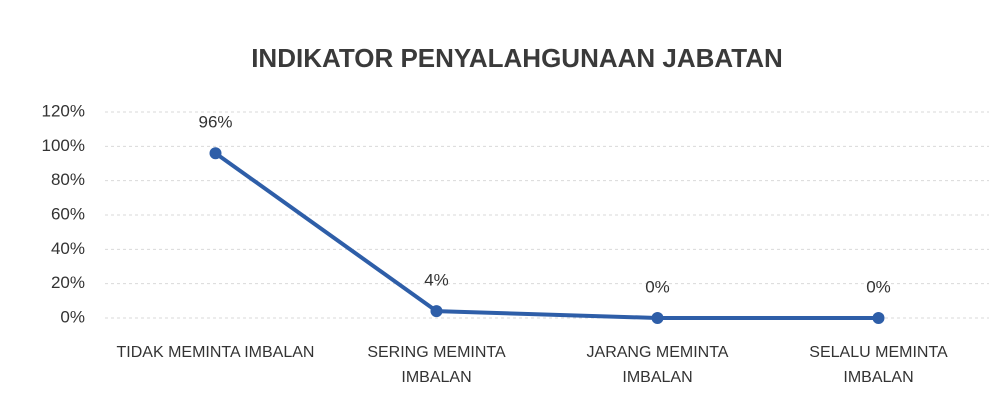 This screenshot has width=1006, height=406. What do you see at coordinates (215, 122) in the screenshot?
I see `data-label: 96%` at bounding box center [215, 122].